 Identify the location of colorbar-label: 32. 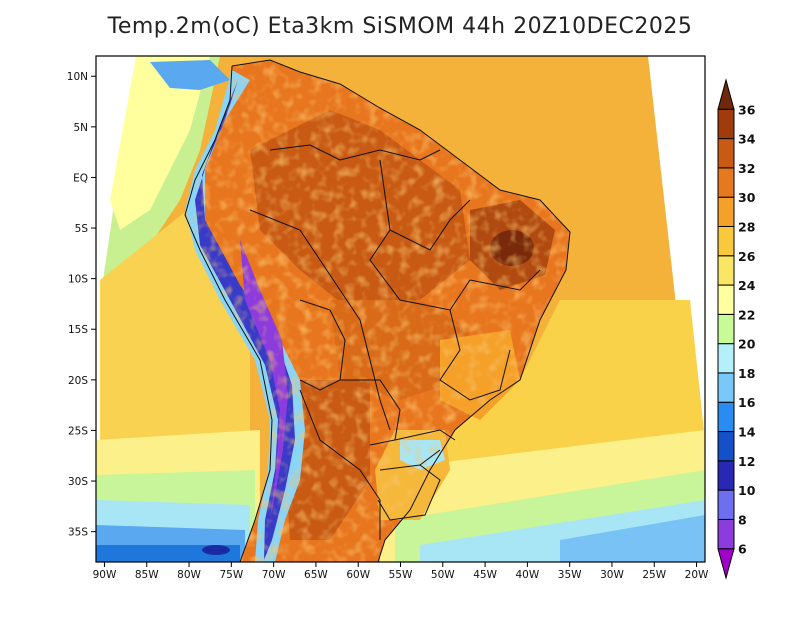
(746, 168).